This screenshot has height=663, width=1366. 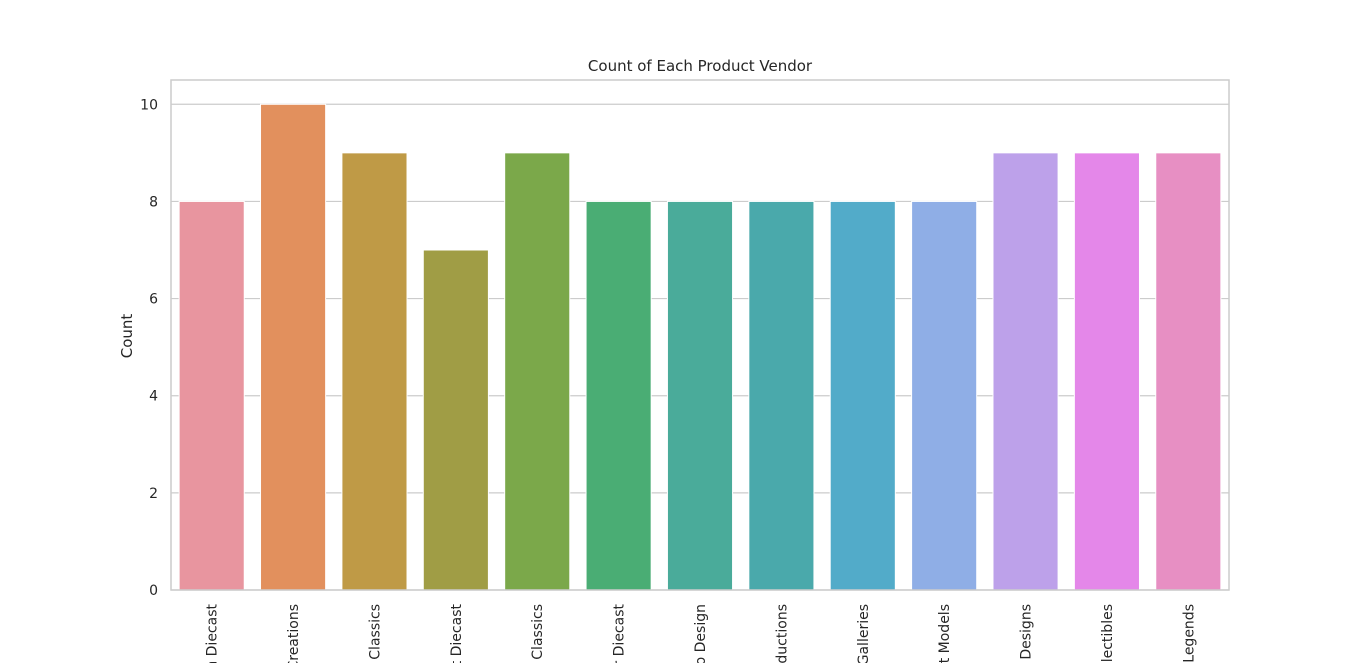 I want to click on x-tick-label: ductions, so click(x=782, y=633).